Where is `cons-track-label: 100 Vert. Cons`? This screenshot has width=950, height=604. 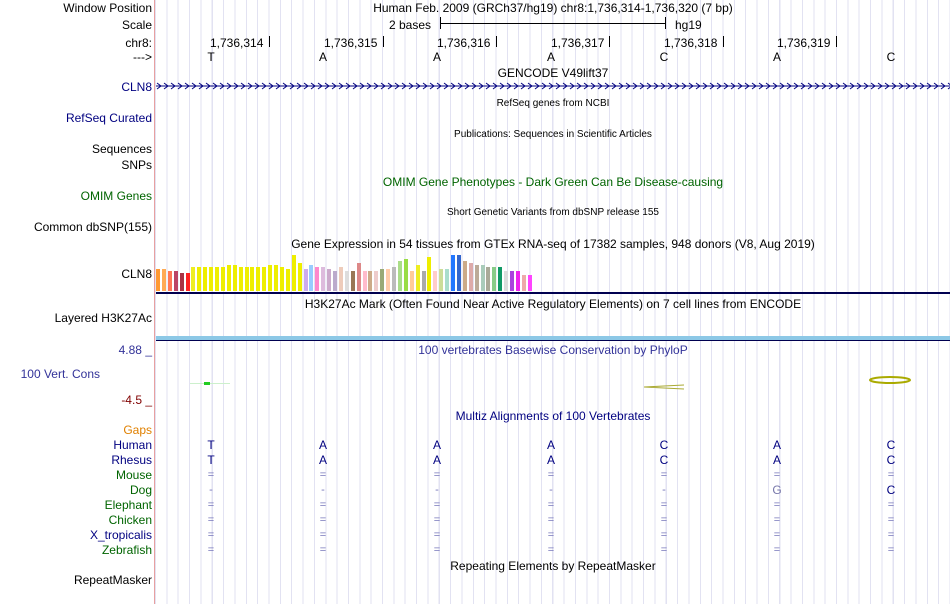
cons-track-label: 100 Vert. Cons is located at coordinates (60, 374).